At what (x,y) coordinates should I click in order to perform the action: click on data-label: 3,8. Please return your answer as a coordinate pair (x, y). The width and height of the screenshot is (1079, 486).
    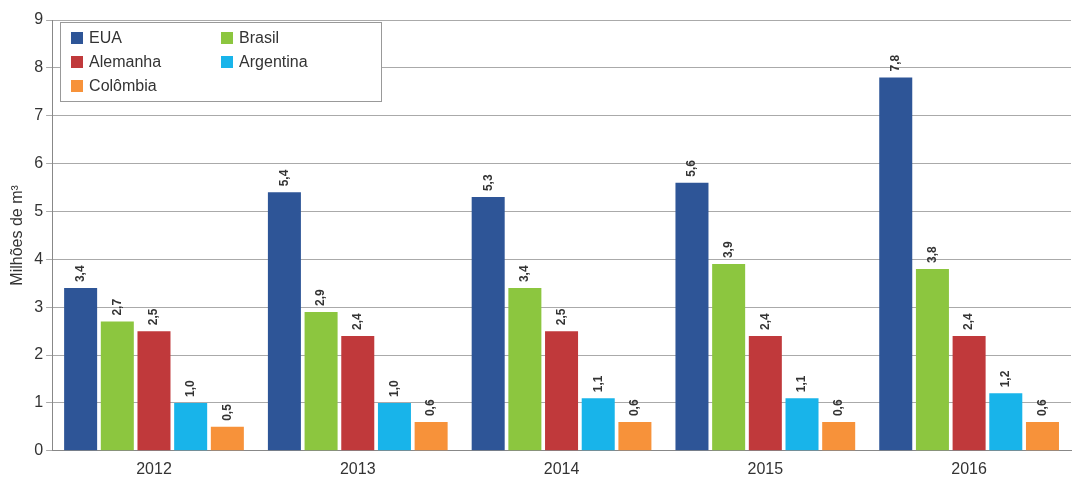
    Looking at the image, I should click on (931, 254).